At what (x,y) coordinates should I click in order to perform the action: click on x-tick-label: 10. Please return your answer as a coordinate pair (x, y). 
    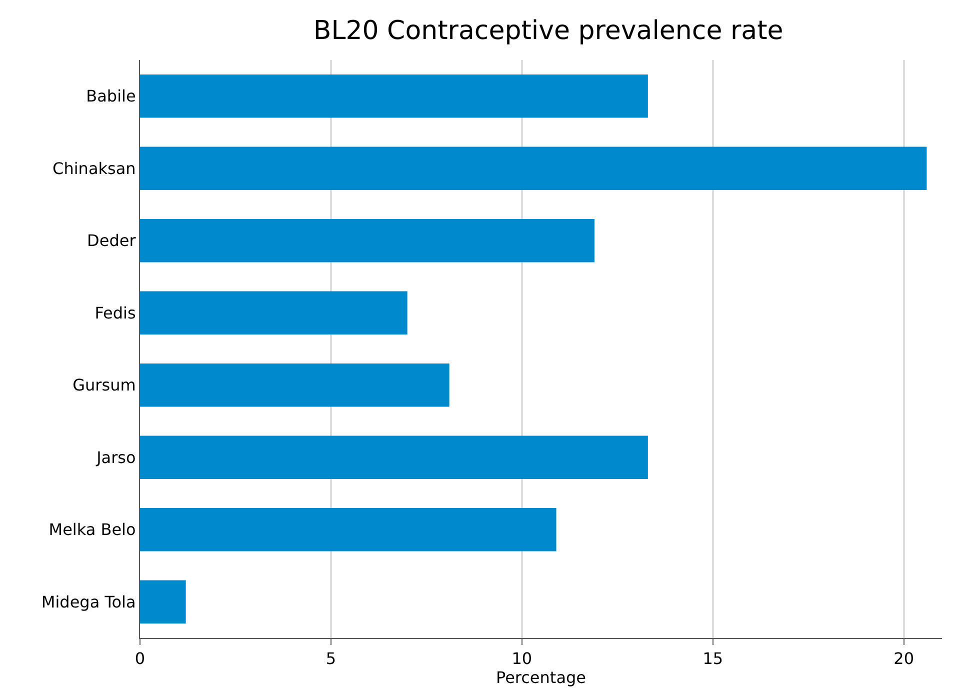
    Looking at the image, I should click on (522, 658).